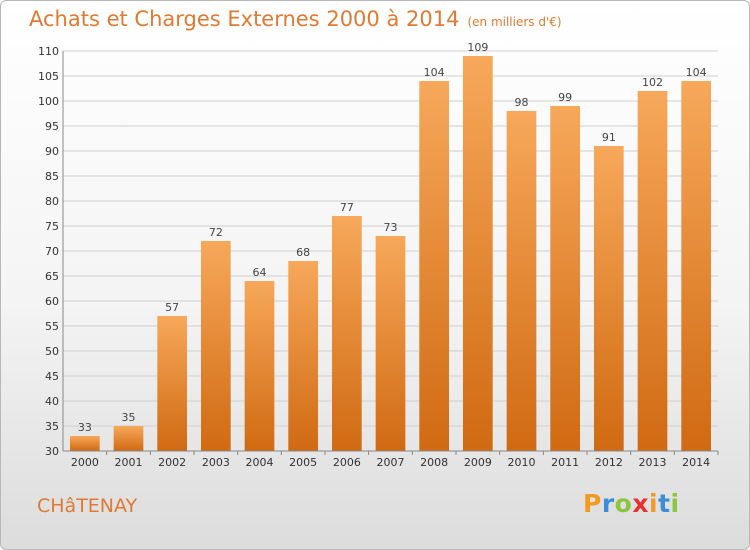 The width and height of the screenshot is (750, 550). I want to click on commune-name: CHâTENAY, so click(87, 506).